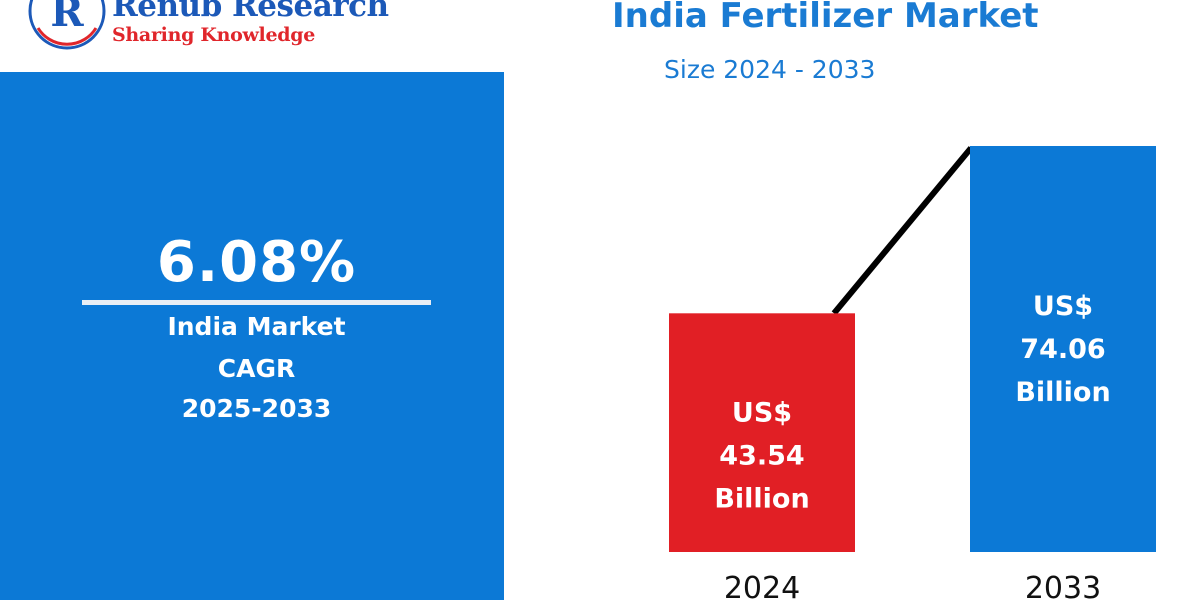 The image size is (1200, 600). I want to click on bar-label-2033-line3: Billion, so click(1062, 392).